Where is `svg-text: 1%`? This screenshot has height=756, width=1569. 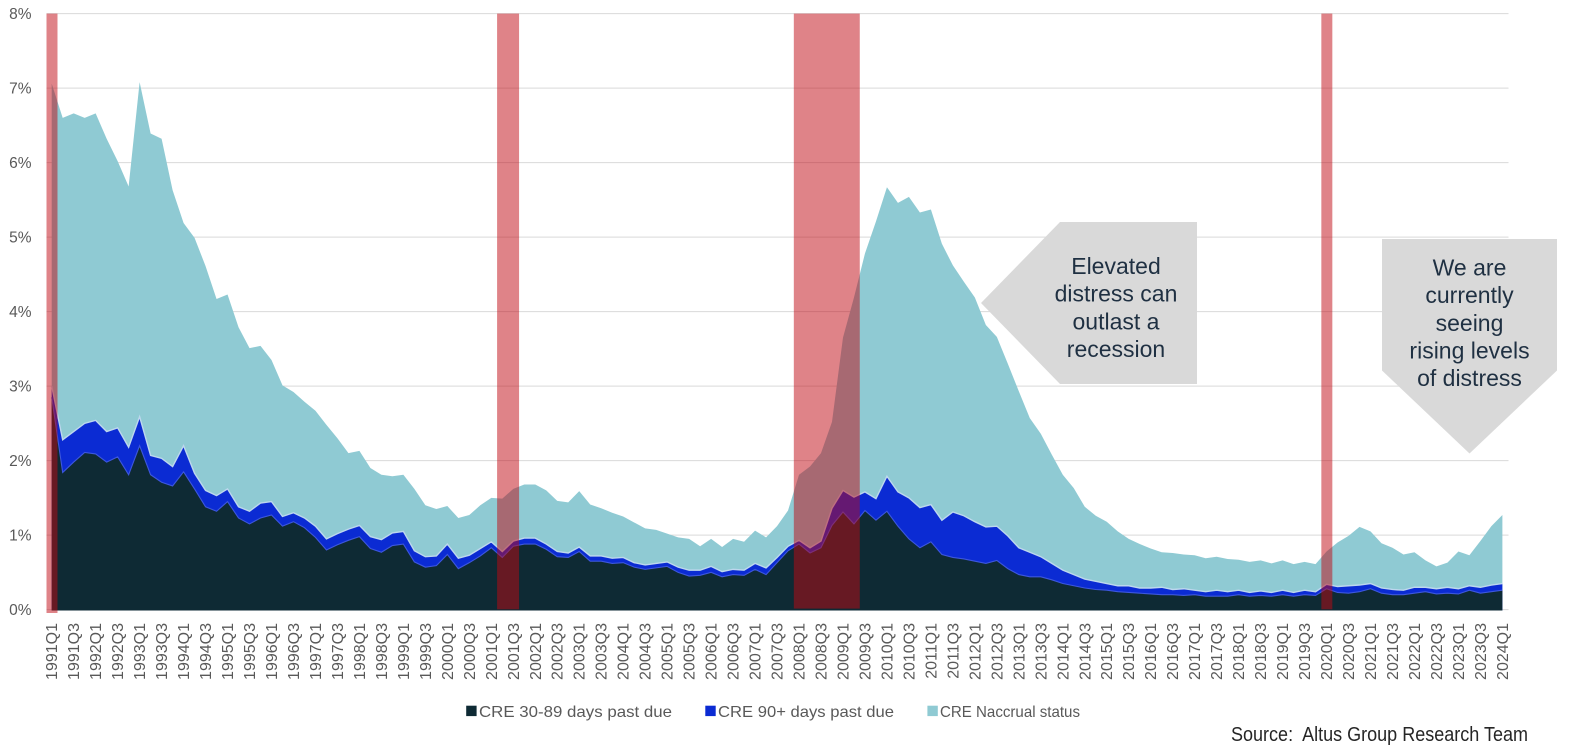 svg-text: 1% is located at coordinates (20, 536).